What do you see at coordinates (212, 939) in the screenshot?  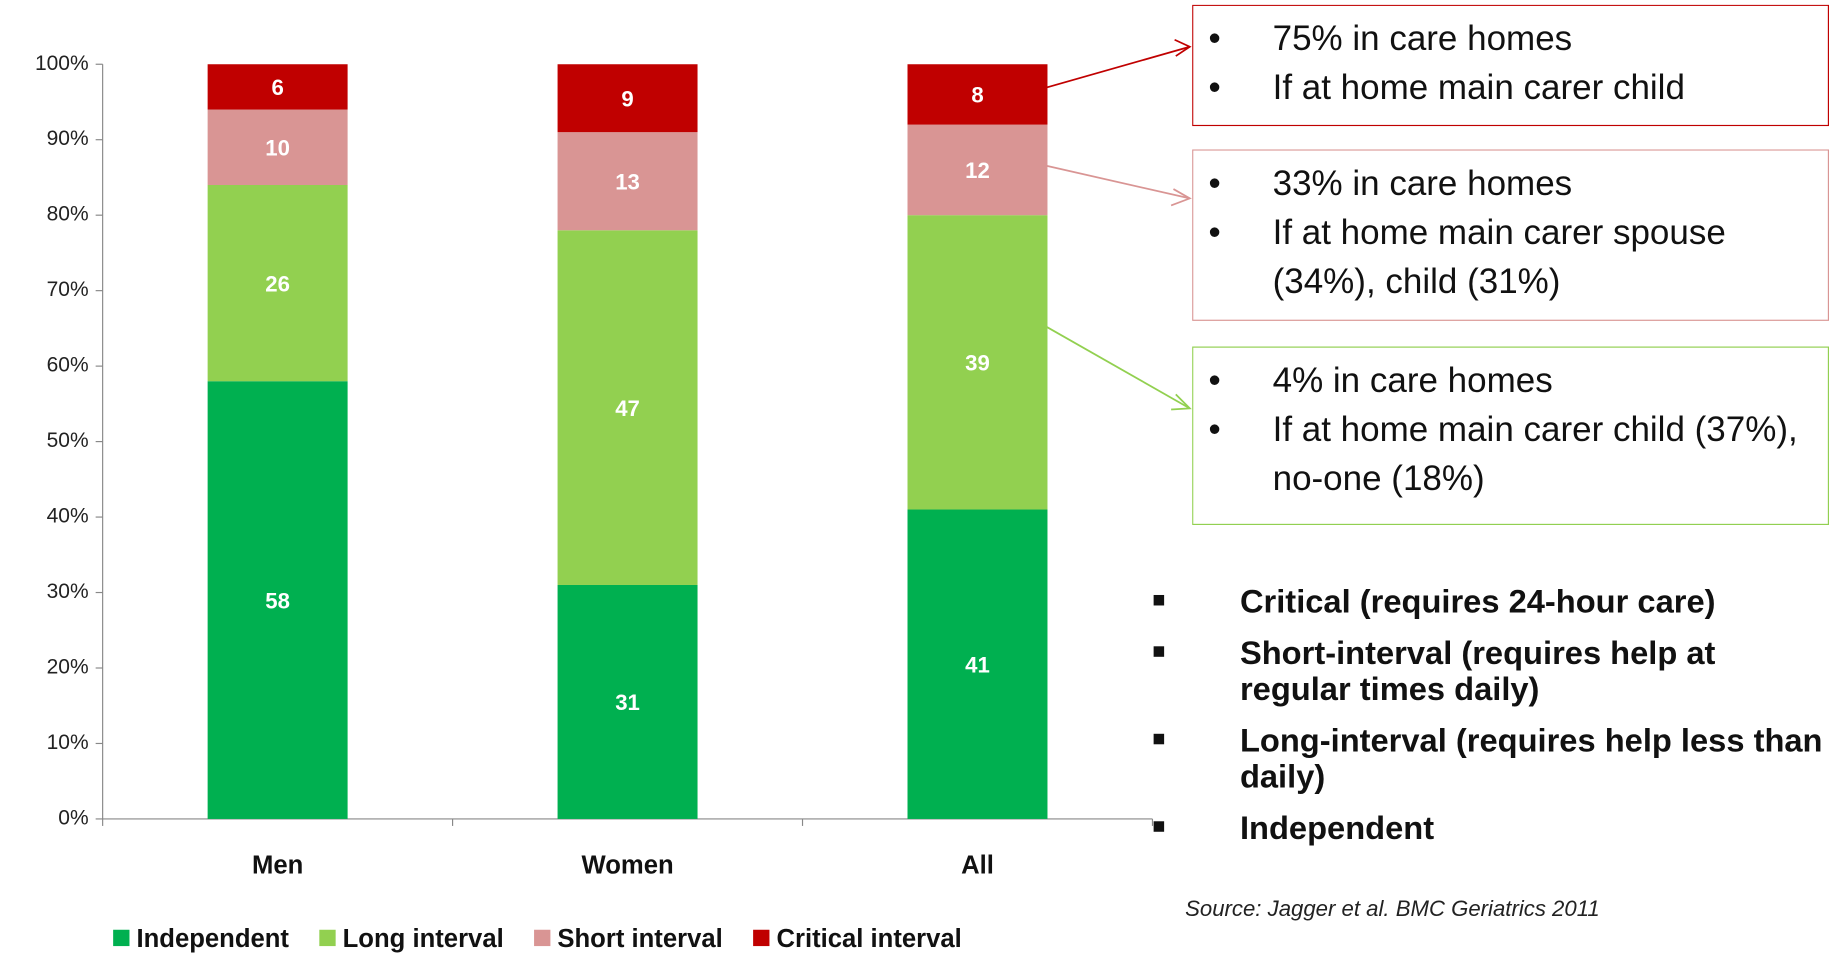 I see `legend-label: Independent` at bounding box center [212, 939].